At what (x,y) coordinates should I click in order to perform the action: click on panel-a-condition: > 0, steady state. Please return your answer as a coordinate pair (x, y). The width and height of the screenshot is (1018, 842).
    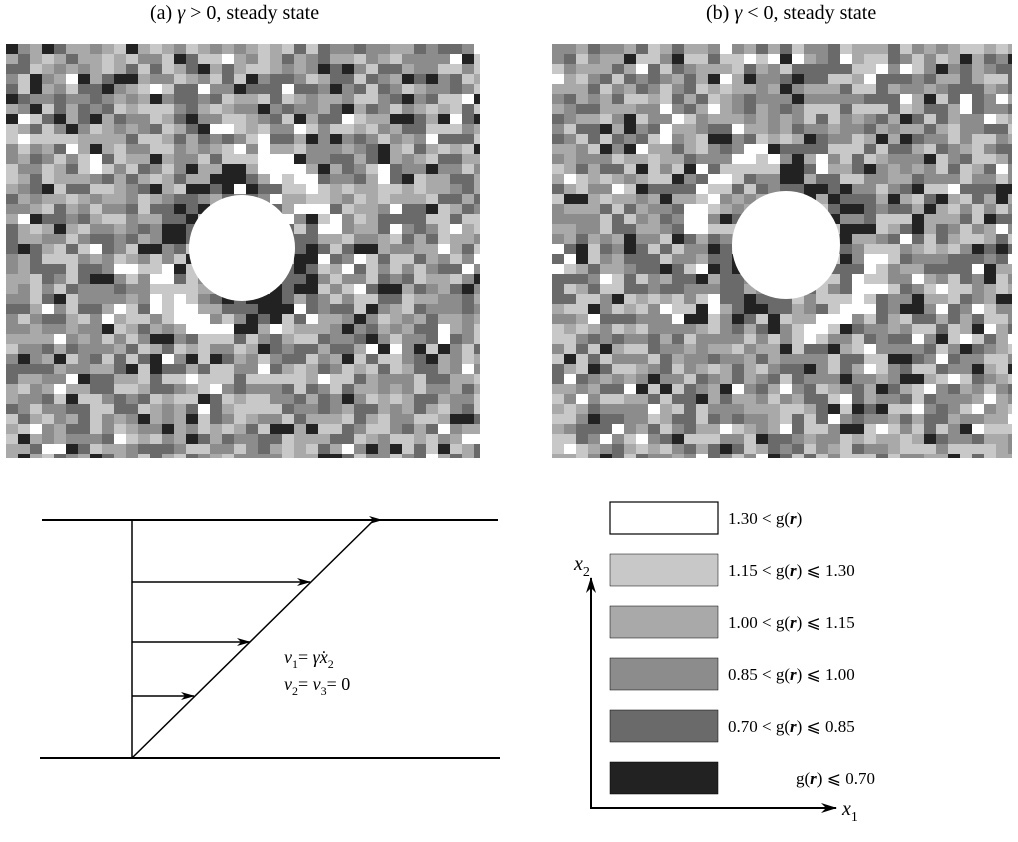
    Looking at the image, I should click on (252, 13).